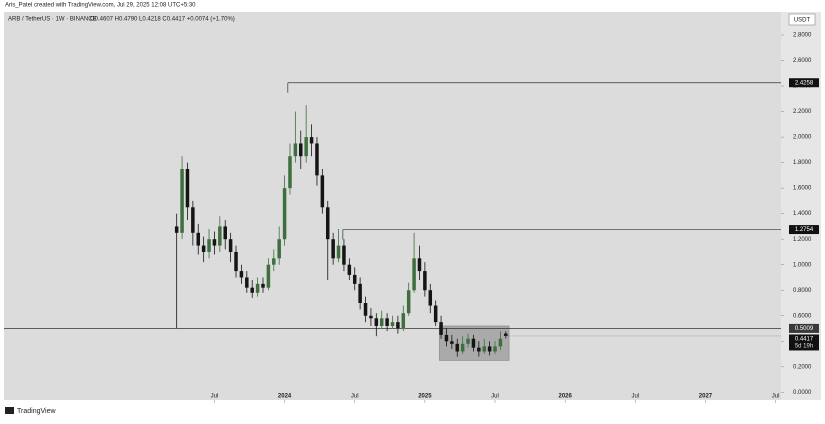 The image size is (825, 424). Describe the element at coordinates (706, 397) in the screenshot. I see `x-tick-label: 2027` at that location.